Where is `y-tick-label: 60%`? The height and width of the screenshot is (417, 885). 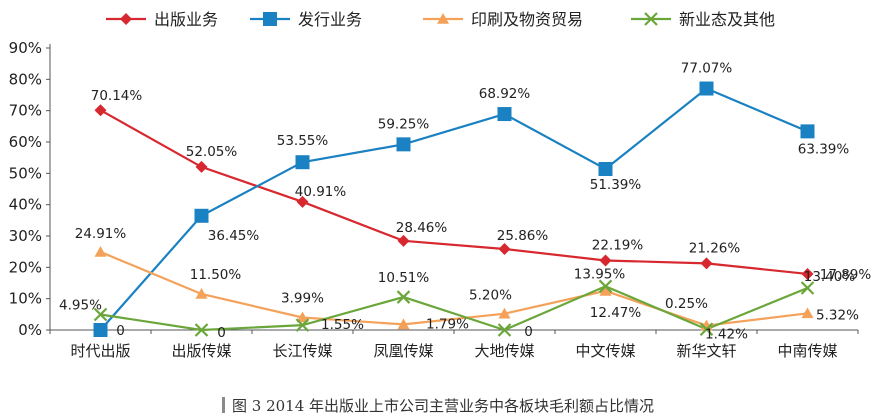 y-tick-label: 60% is located at coordinates (25, 142).